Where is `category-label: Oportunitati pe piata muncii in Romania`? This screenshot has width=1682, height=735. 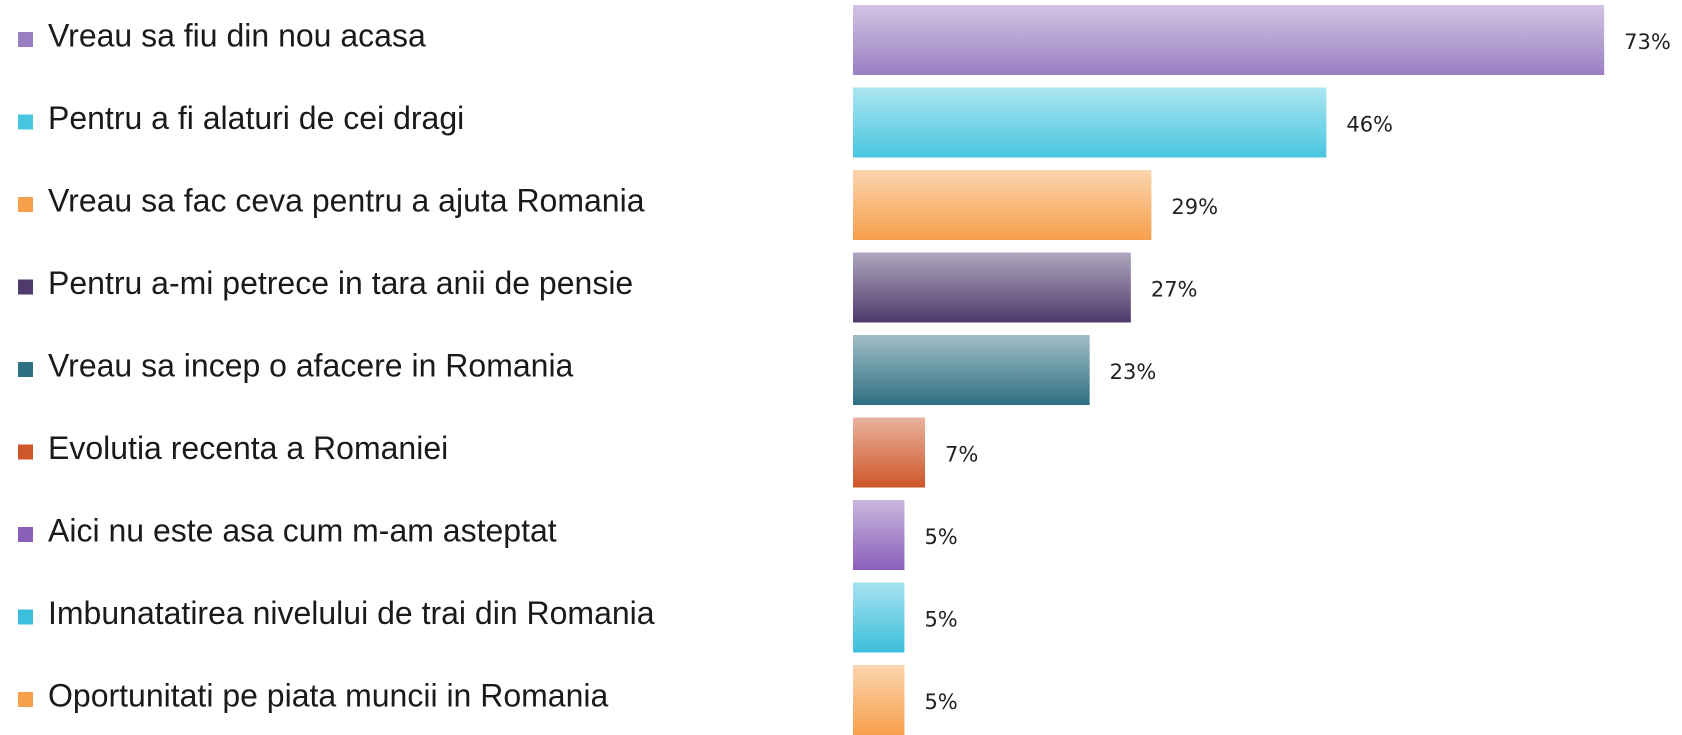
category-label: Oportunitati pe piata muncii in Romania is located at coordinates (328, 695).